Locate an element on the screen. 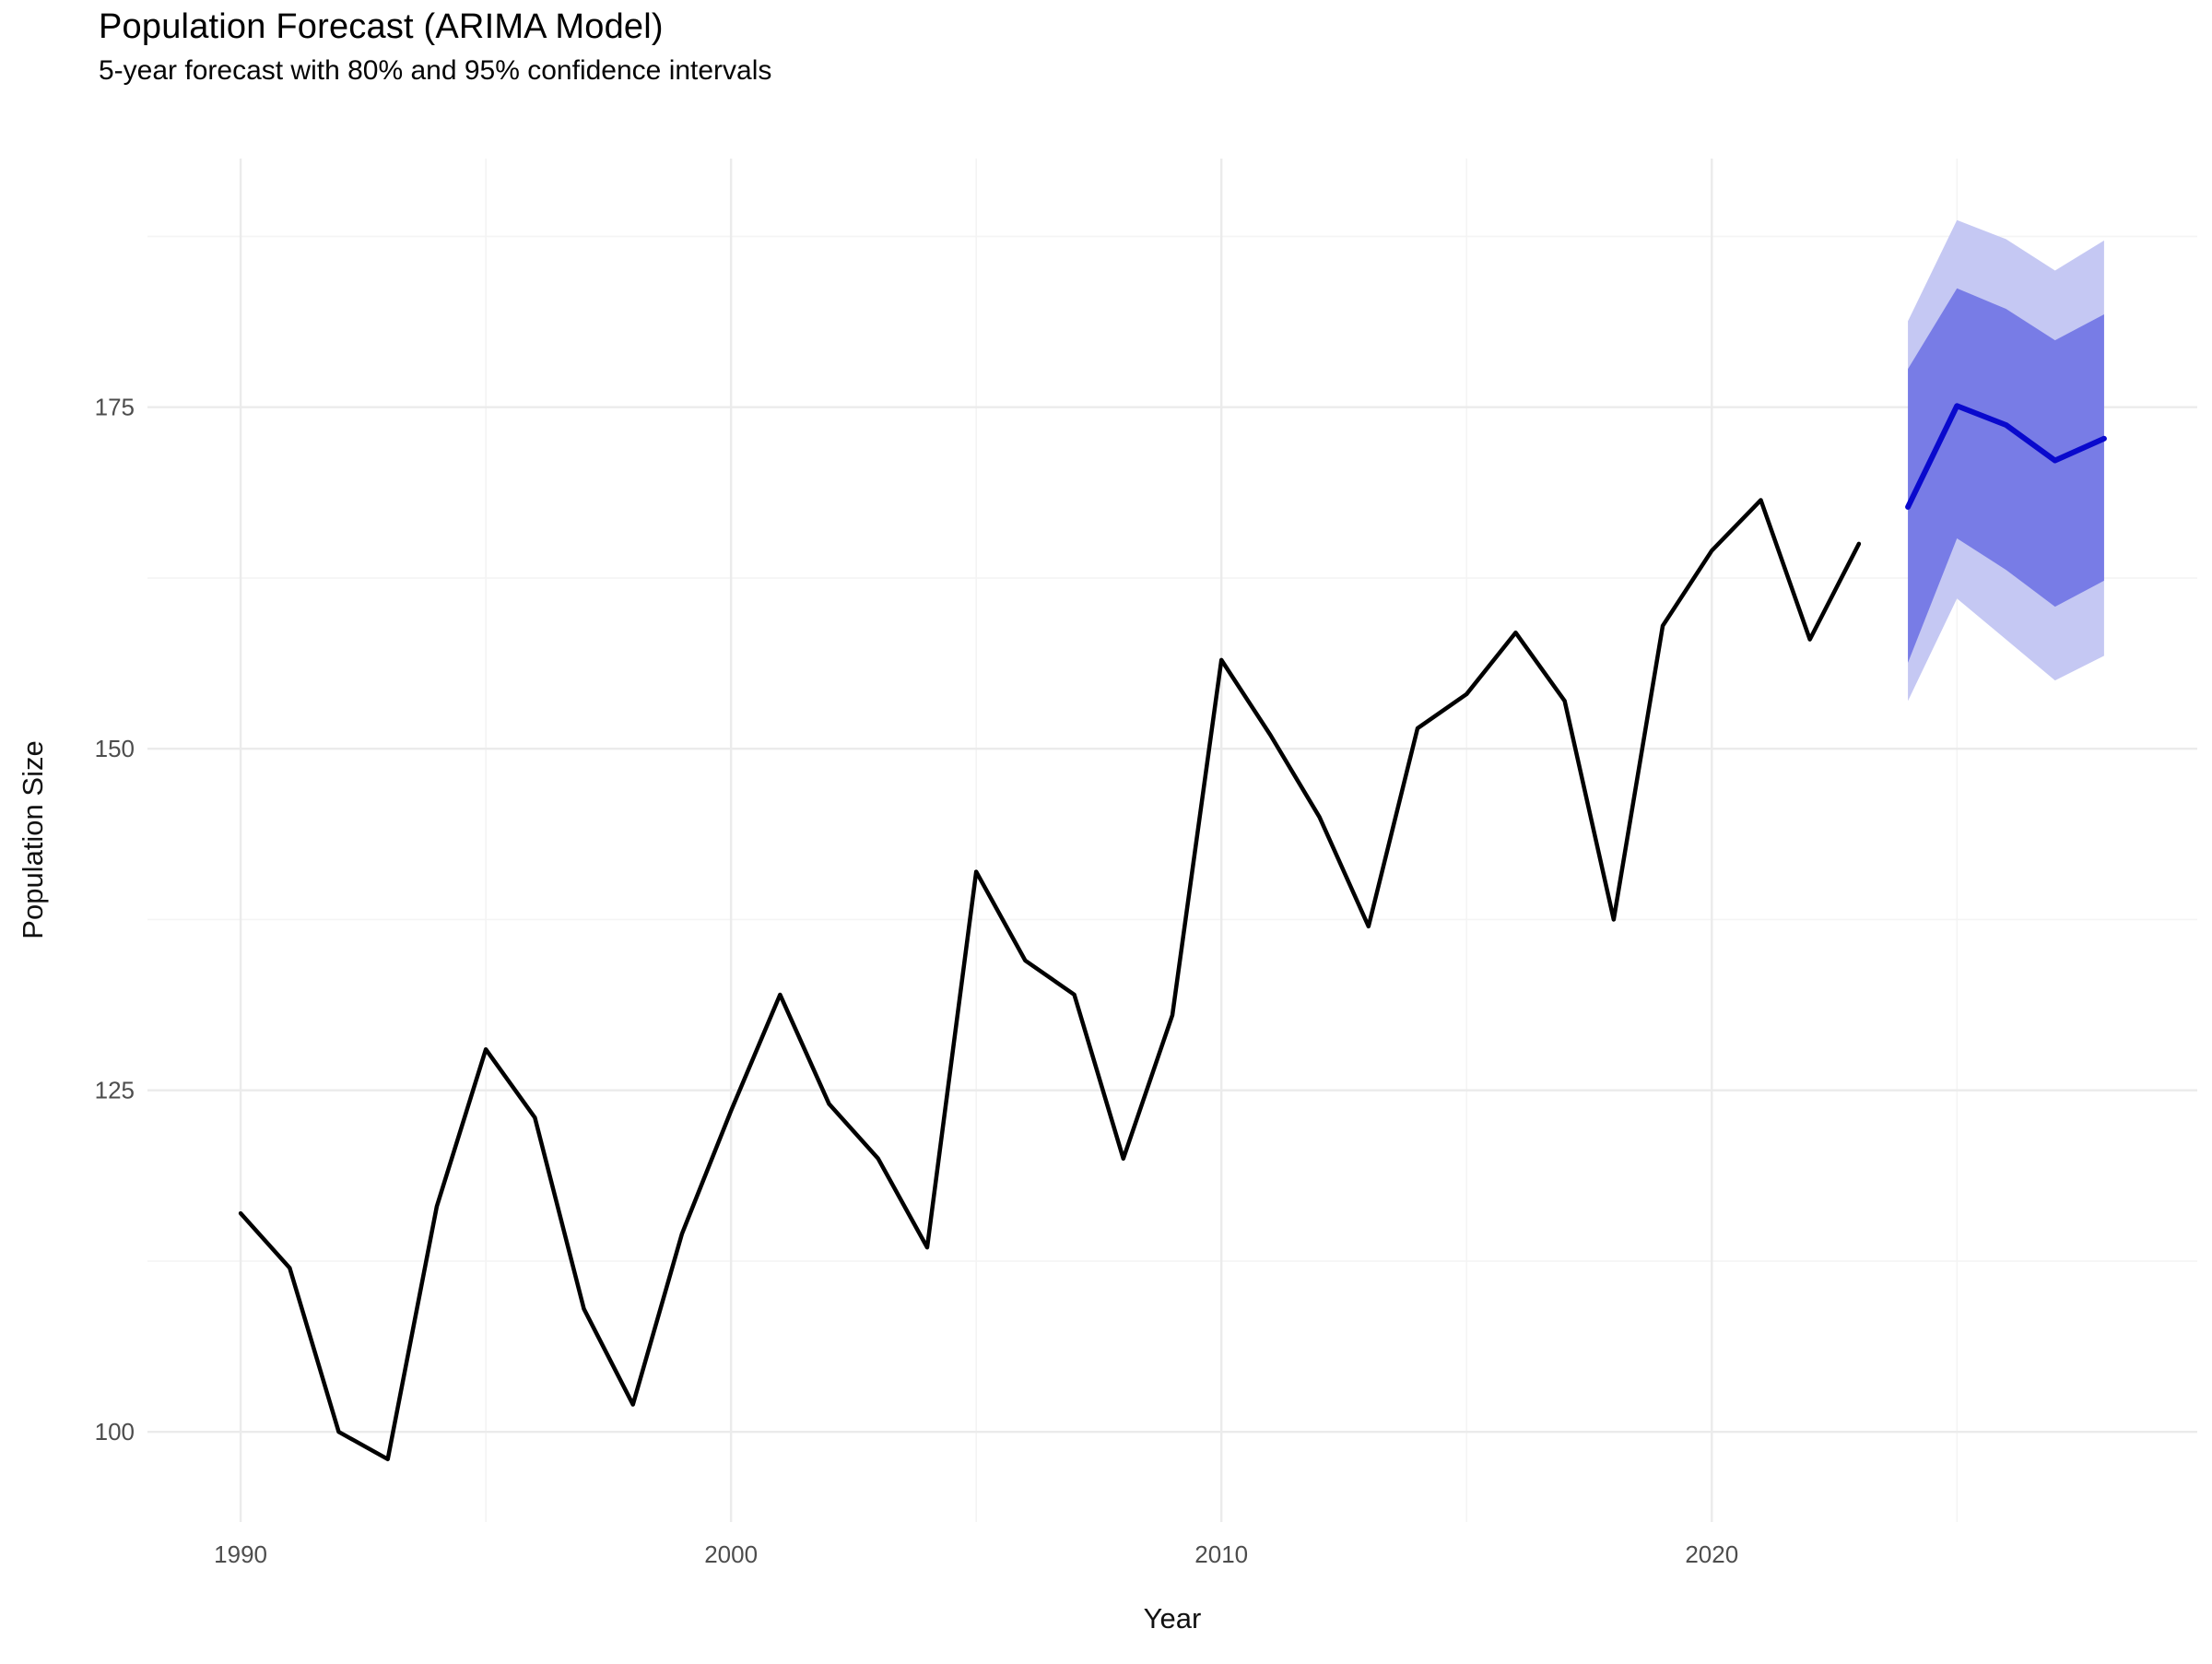 This screenshot has height=1664, width=2212. y-tick-label: 175 is located at coordinates (115, 407).